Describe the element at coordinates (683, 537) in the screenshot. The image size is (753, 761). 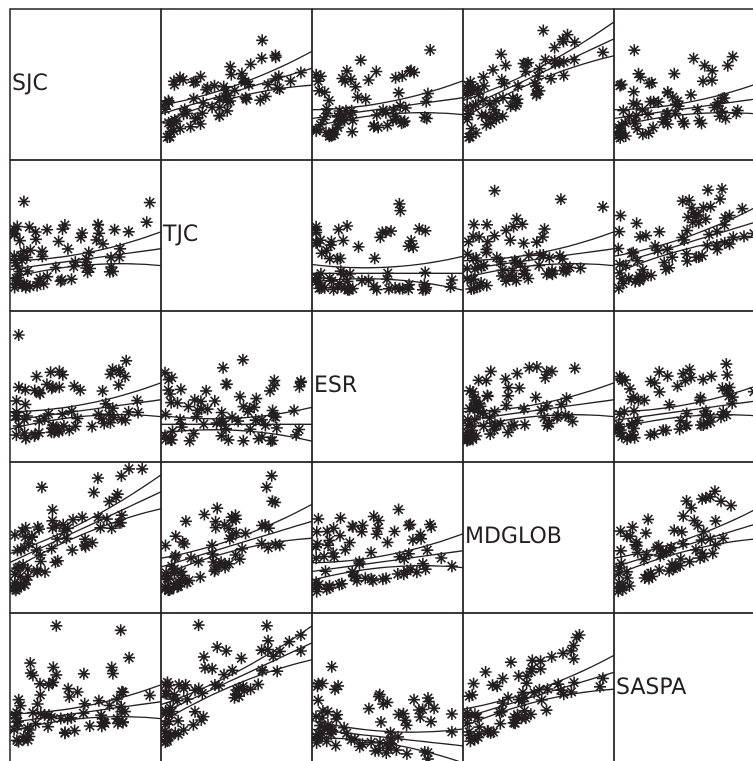
I see `cell-mdglob-vs-saspa` at that location.